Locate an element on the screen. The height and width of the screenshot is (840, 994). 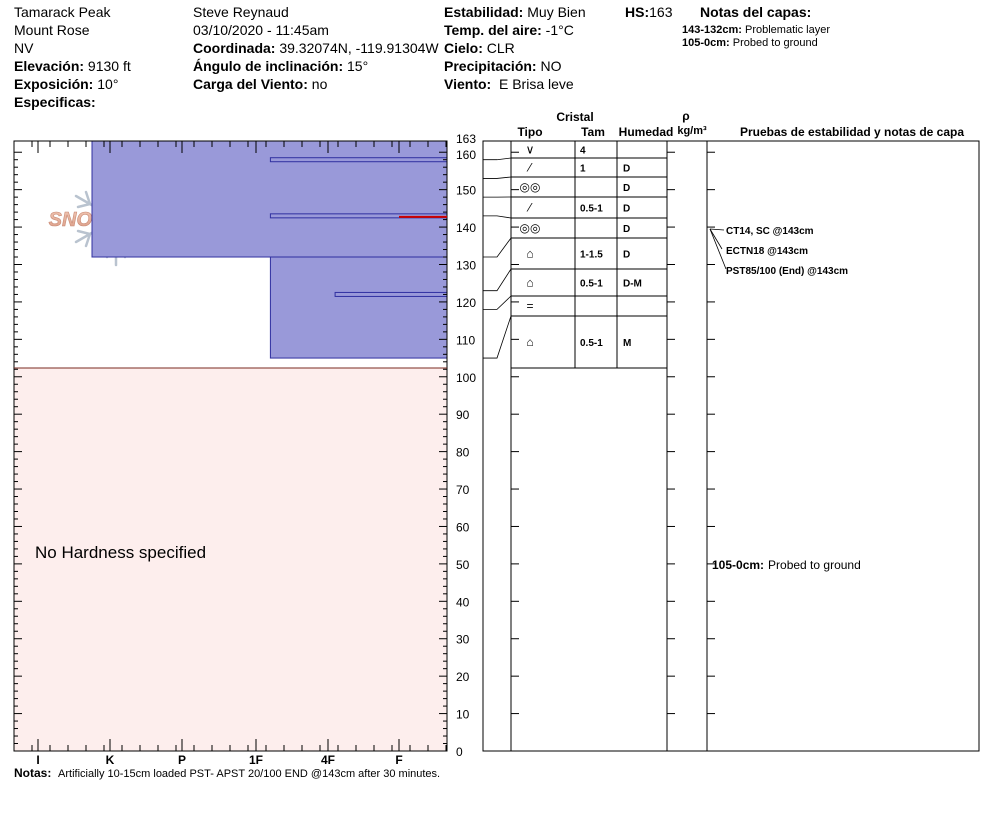
slope-field: Ángulo de inclinación: 15° is located at coordinates (280, 66).